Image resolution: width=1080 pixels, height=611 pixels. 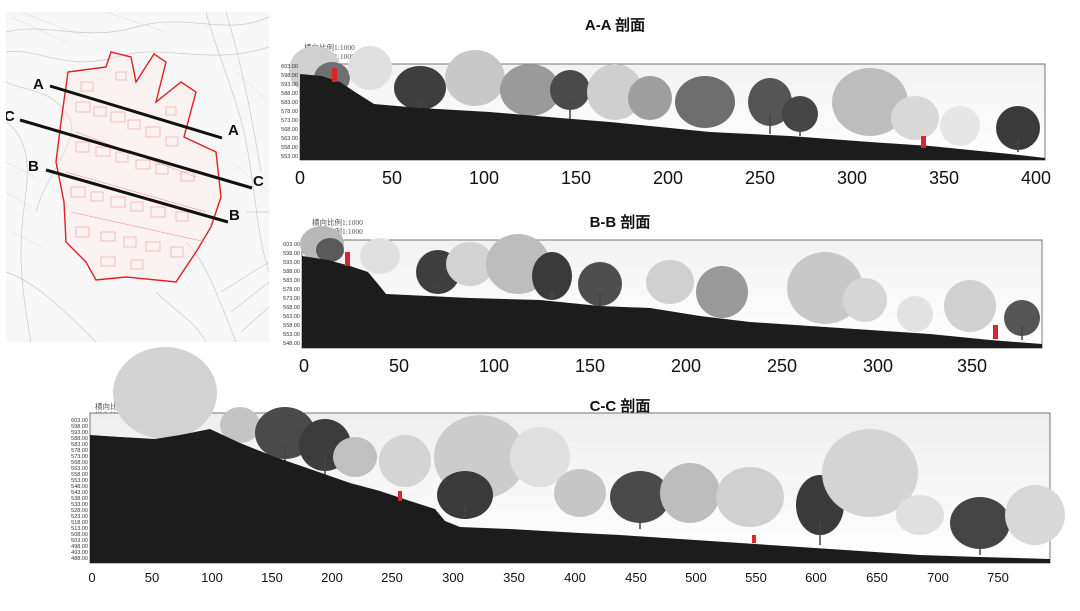 I want to click on x-tick: 450, so click(x=636, y=577).